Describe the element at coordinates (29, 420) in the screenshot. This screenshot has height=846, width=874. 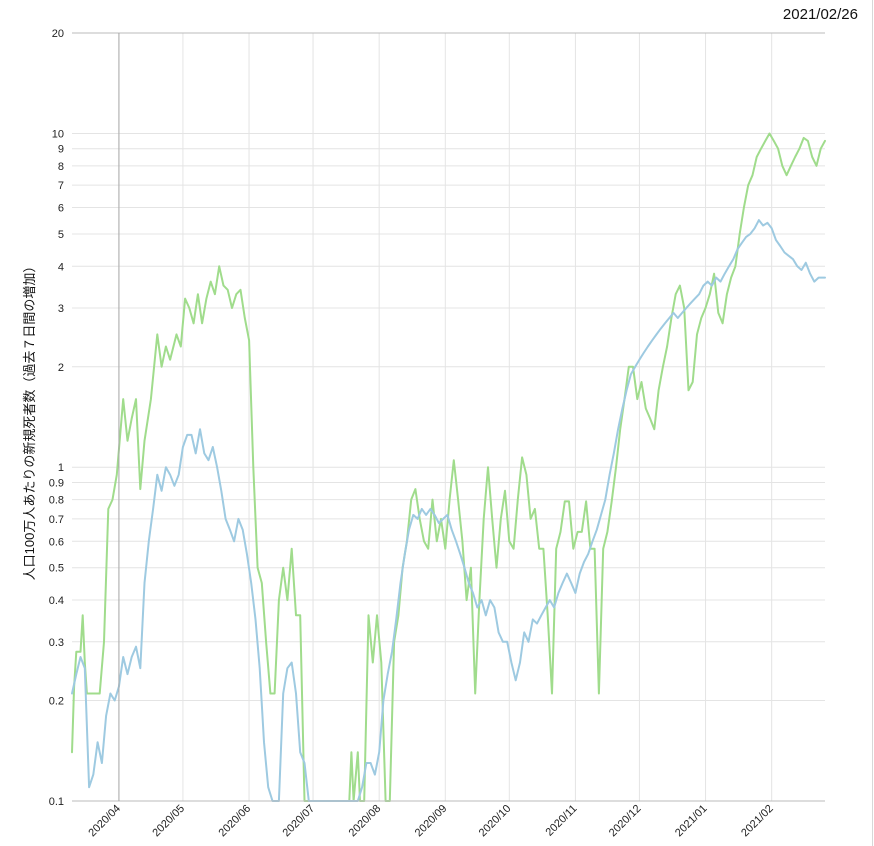
I see `y-axis-label: 人口100万人あたりの新規死者数（過去７日間の増加）` at that location.